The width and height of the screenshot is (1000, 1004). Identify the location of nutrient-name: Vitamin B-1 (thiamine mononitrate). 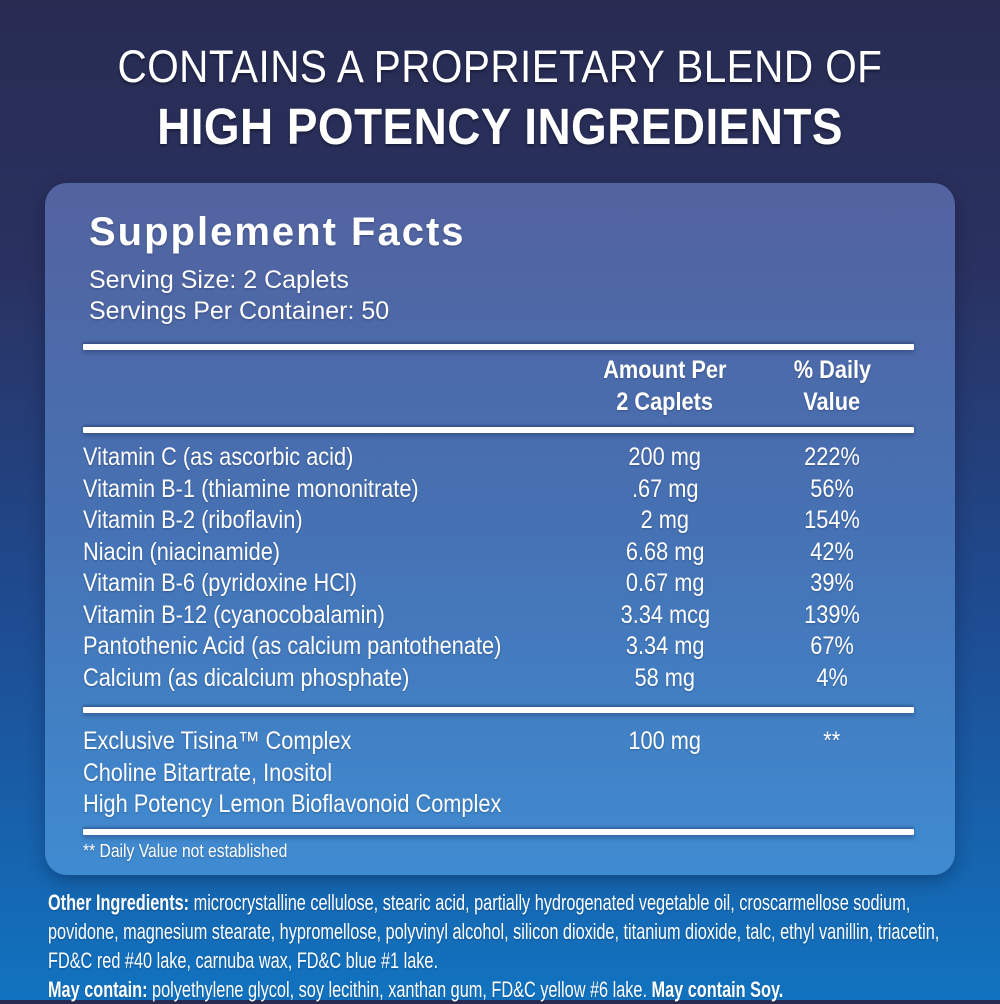
(251, 488).